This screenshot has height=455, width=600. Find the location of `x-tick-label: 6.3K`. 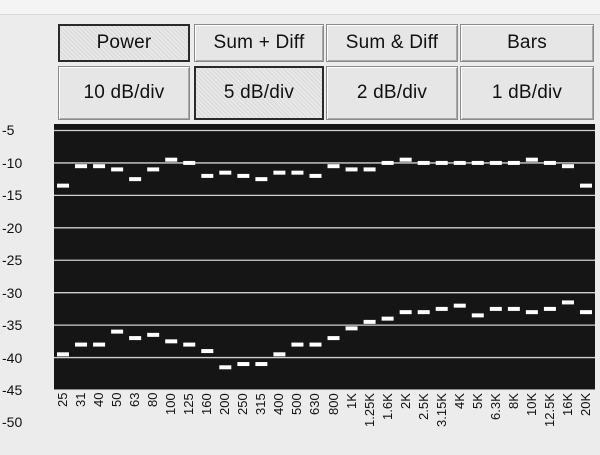

x-tick-label: 6.3K is located at coordinates (495, 406).